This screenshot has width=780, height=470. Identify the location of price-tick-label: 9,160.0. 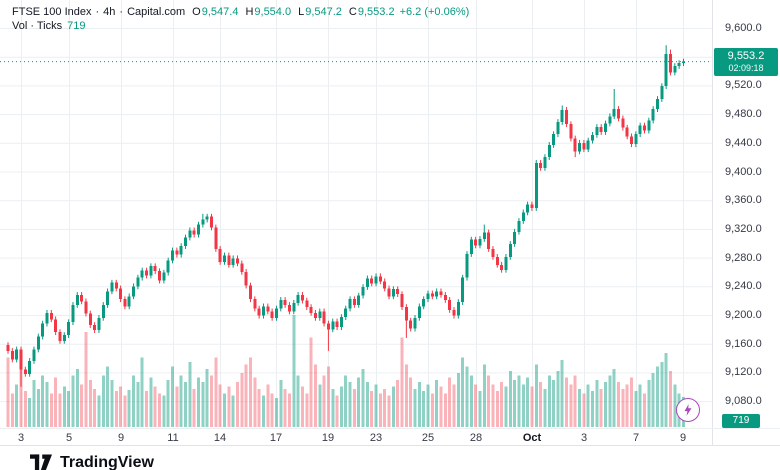
(743, 343).